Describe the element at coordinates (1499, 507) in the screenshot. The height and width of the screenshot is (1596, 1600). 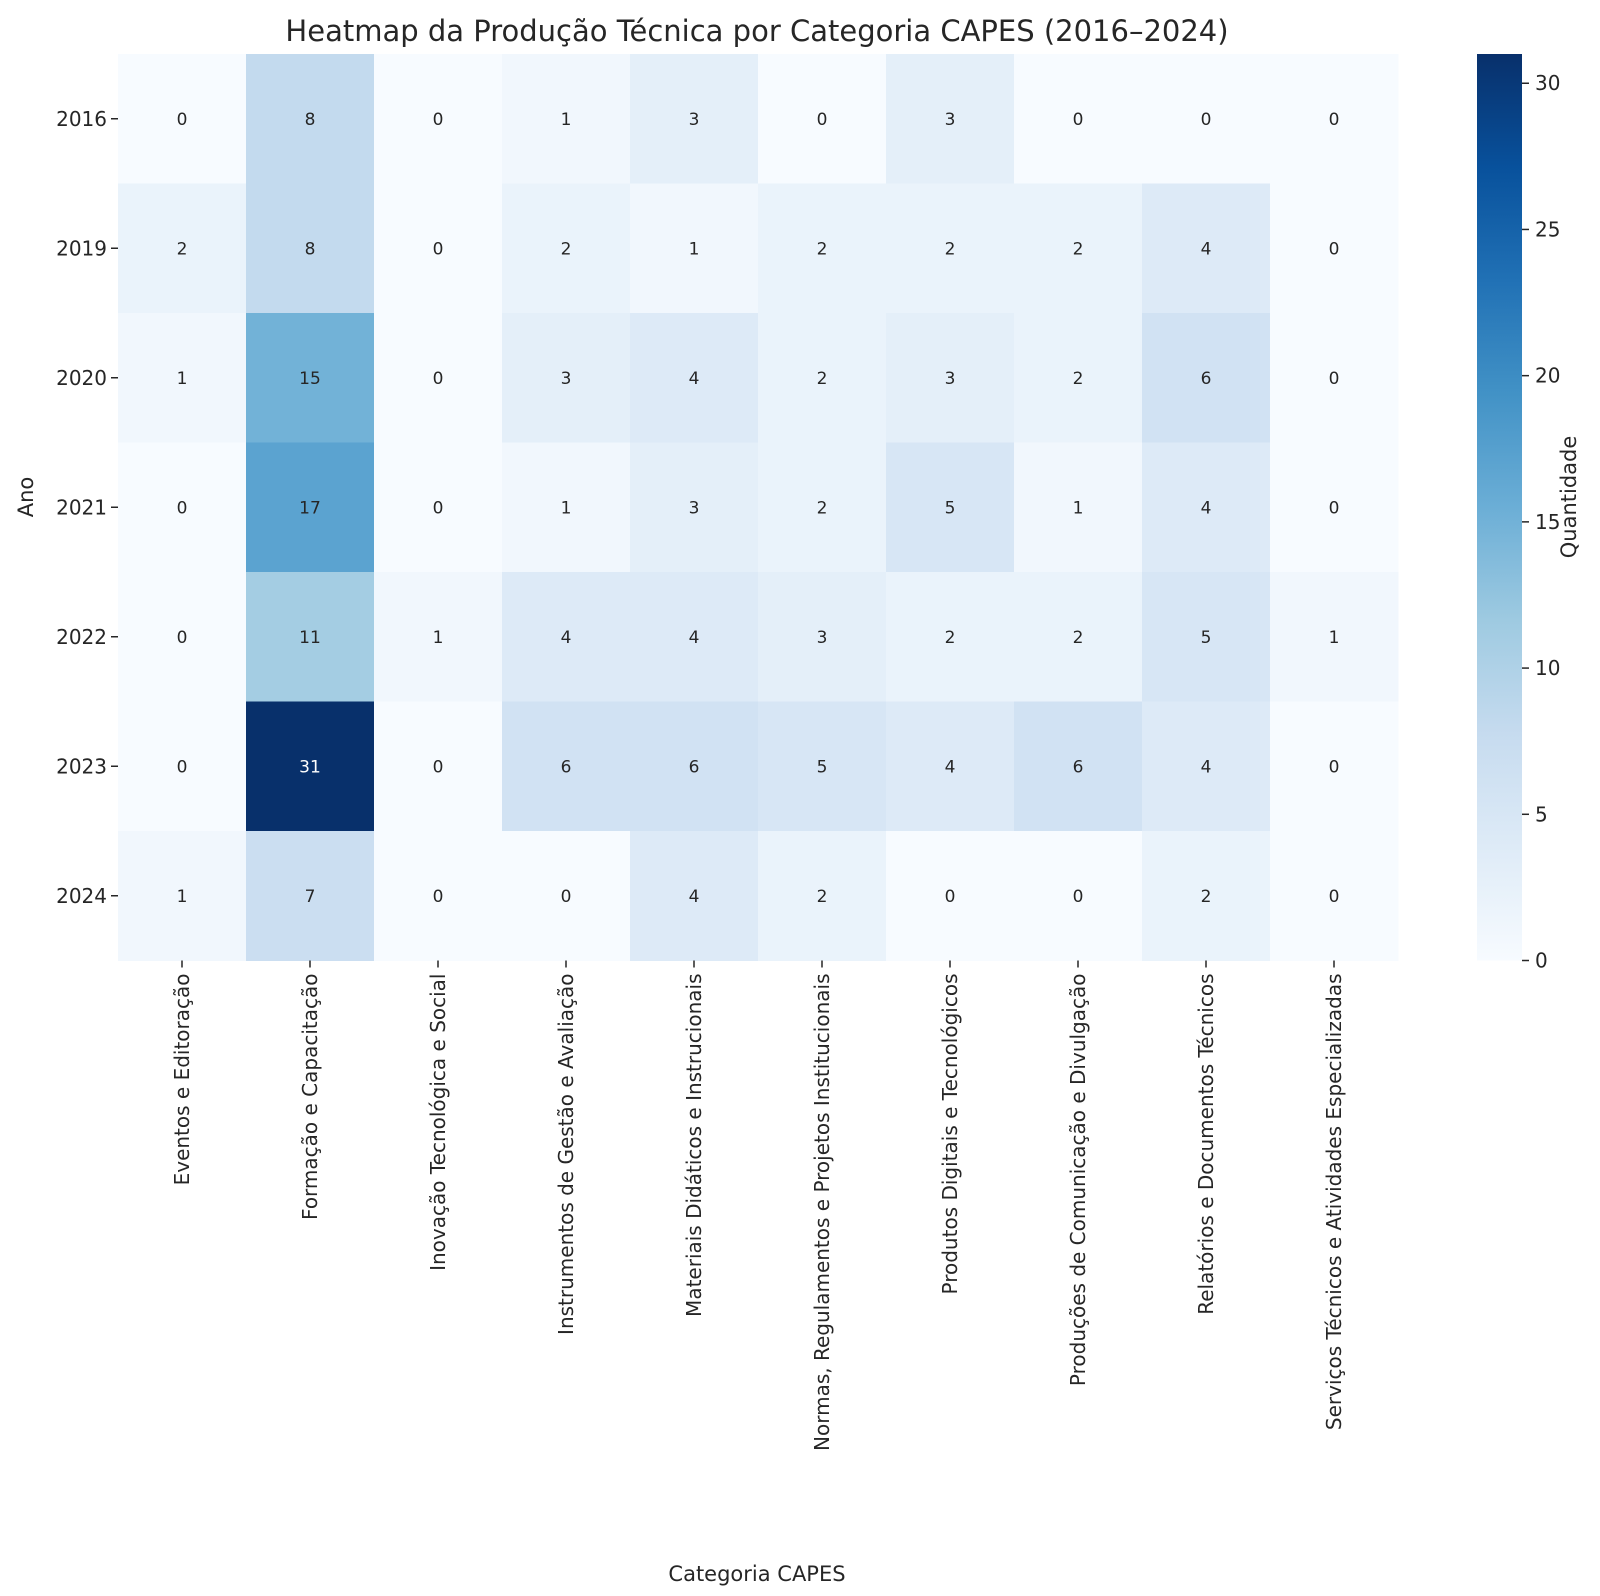
I see `colorbar-gradient` at that location.